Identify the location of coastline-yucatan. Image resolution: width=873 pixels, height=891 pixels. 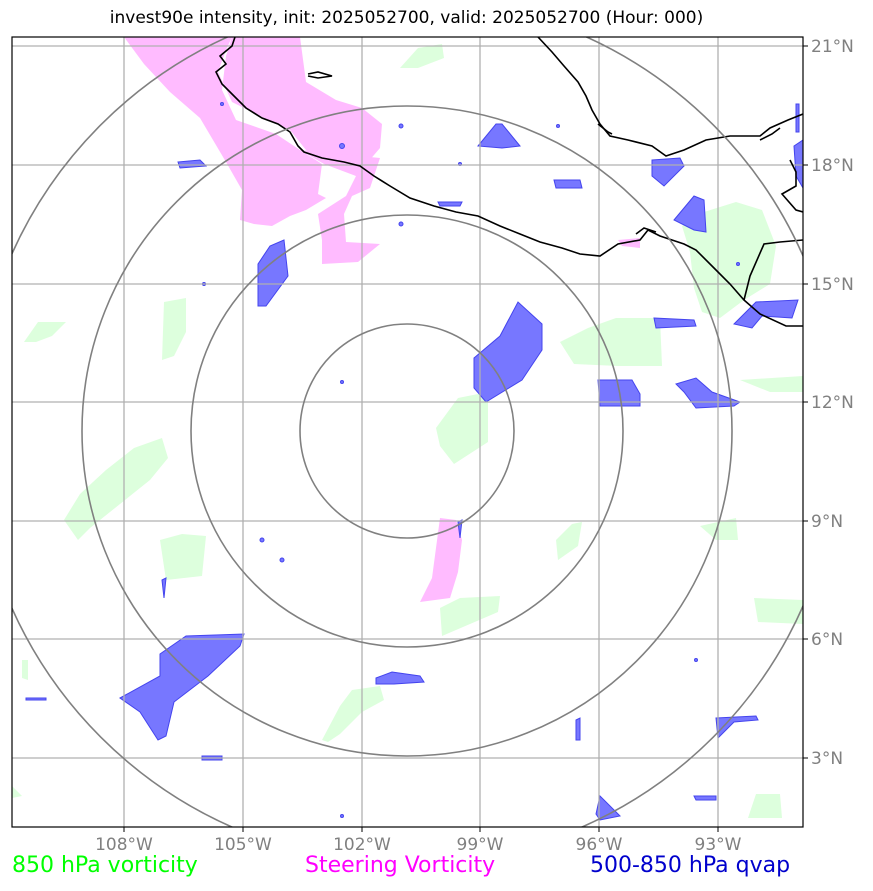
(670, 97).